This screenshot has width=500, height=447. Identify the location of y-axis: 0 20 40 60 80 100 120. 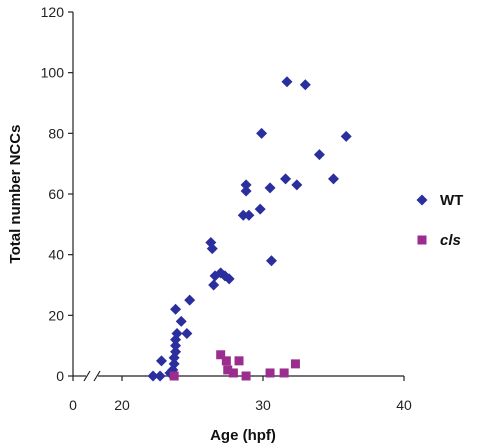
(57, 194).